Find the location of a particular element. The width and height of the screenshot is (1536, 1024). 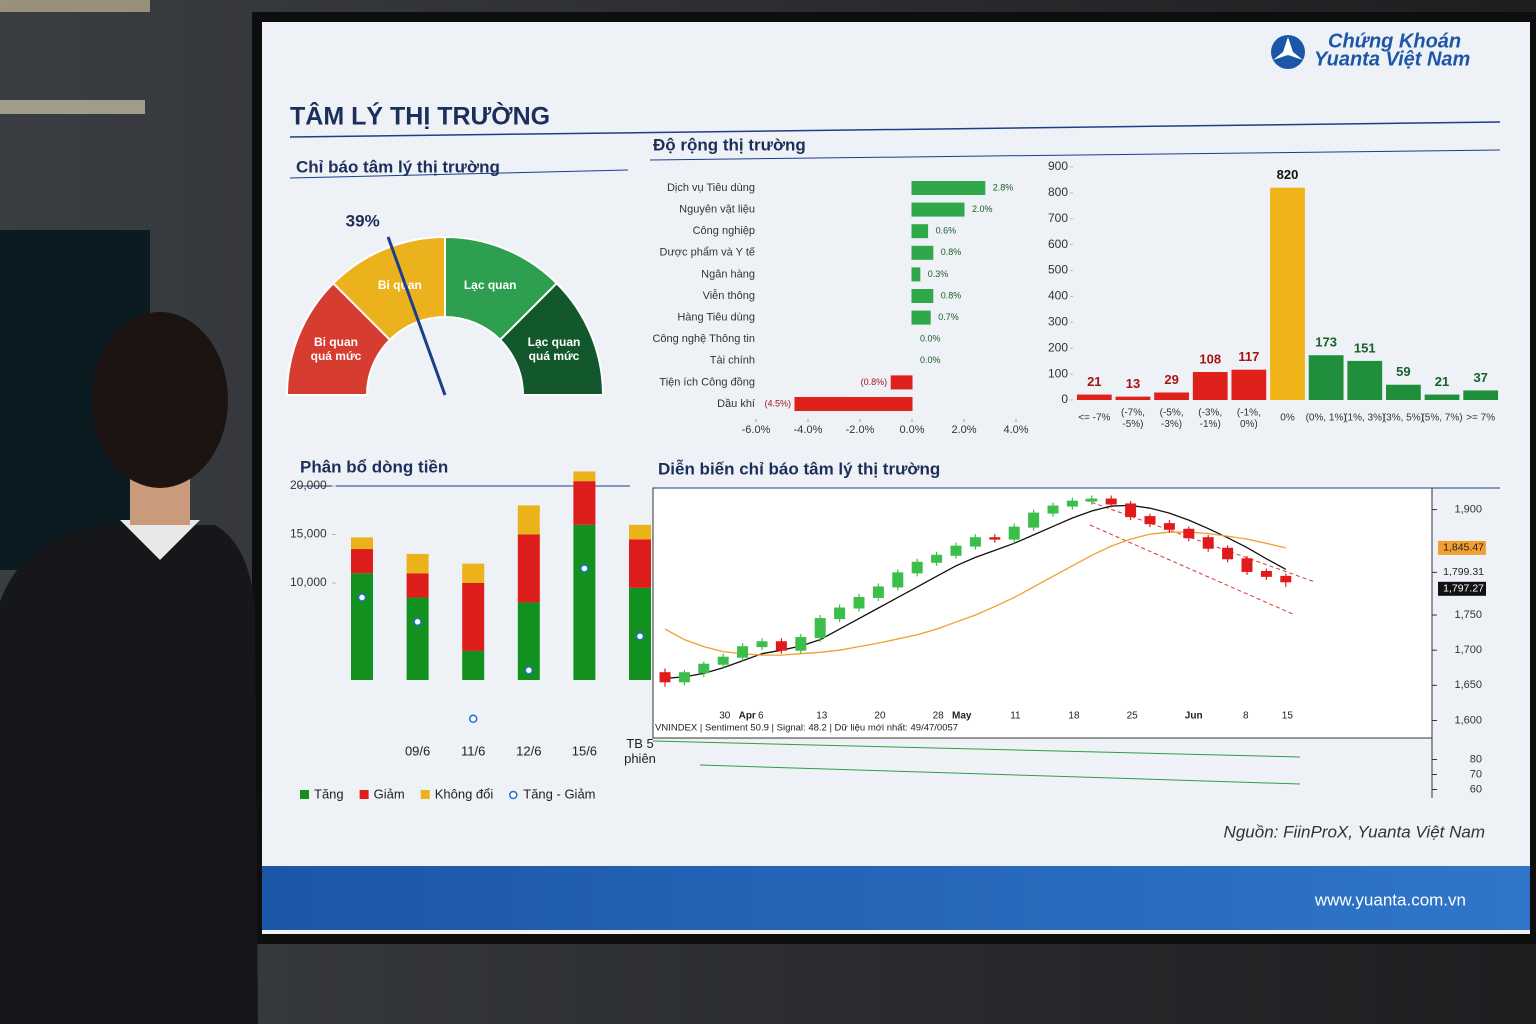

page-title: TÂM LÝ THỊ TRƯỜNG is located at coordinates (420, 116).